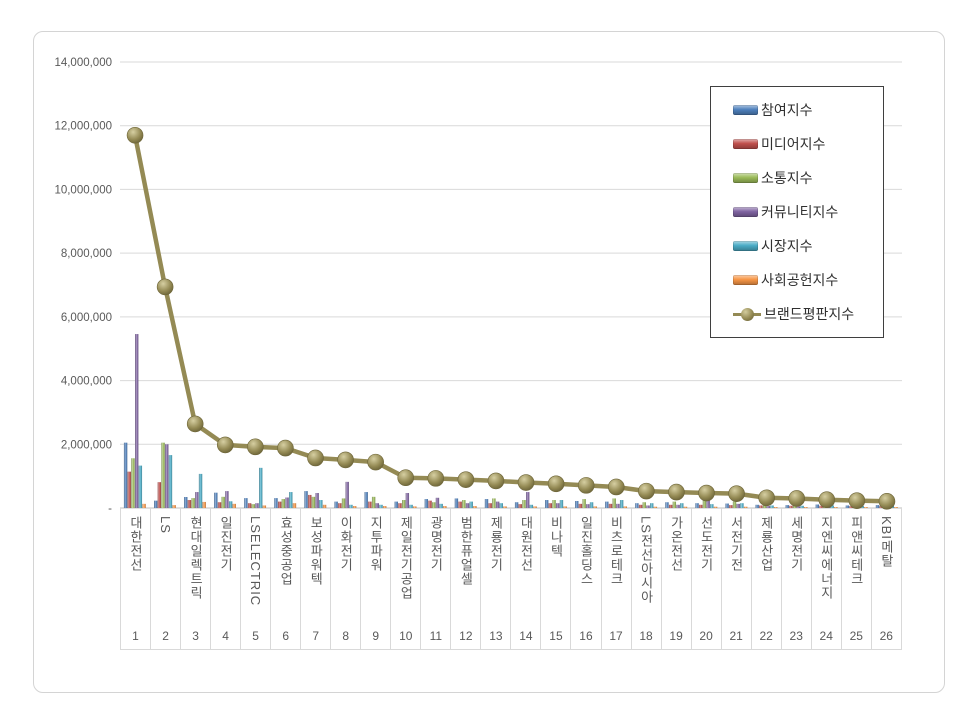  Describe the element at coordinates (286, 578) in the screenshot. I see `x-axis-category-cell: 효성중공업 6` at that location.